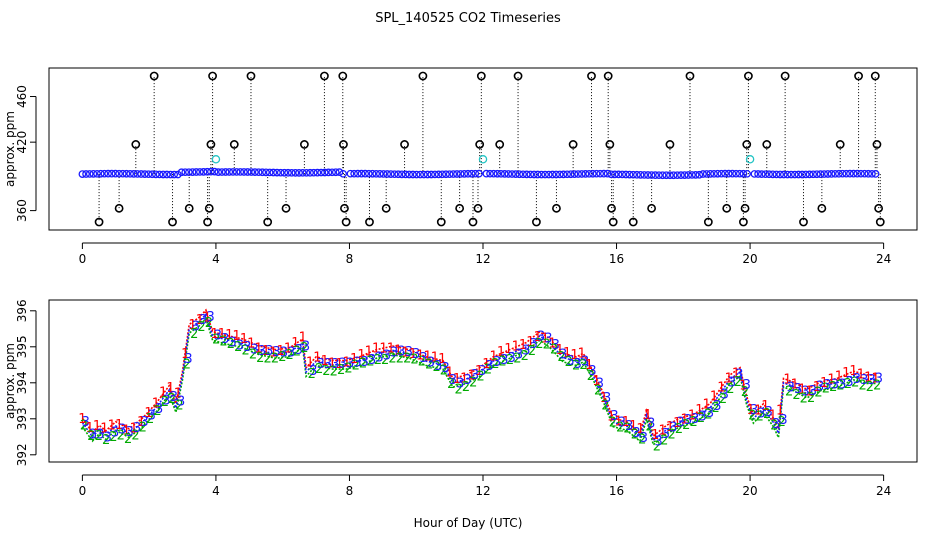 This screenshot has height=540, width=936. Describe the element at coordinates (10, 149) in the screenshot. I see `top-y-axis-label: approx. ppm` at that location.